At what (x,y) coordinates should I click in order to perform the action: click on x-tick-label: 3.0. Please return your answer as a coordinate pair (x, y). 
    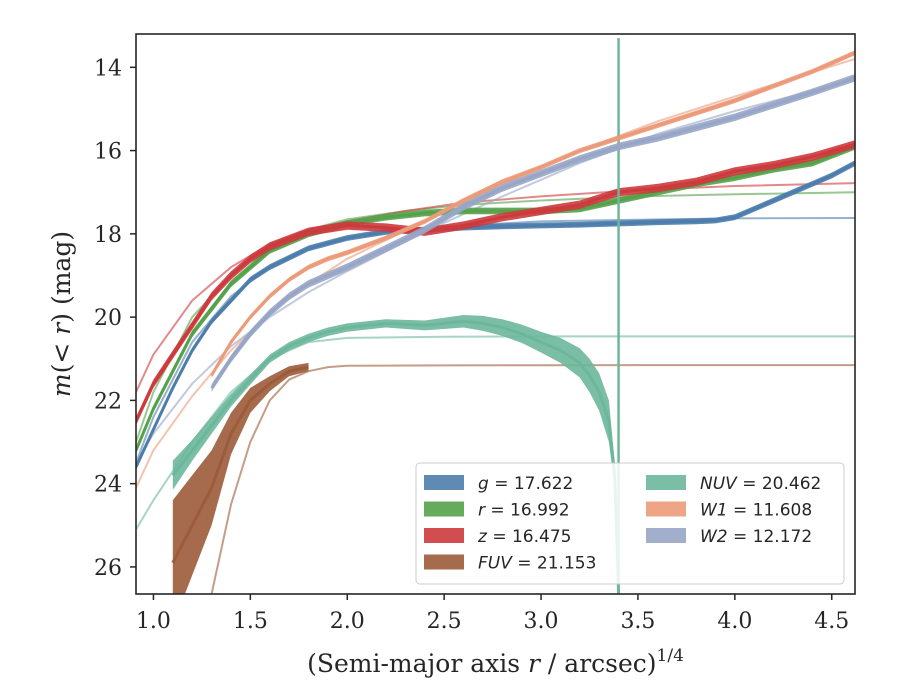
    Looking at the image, I should click on (541, 621).